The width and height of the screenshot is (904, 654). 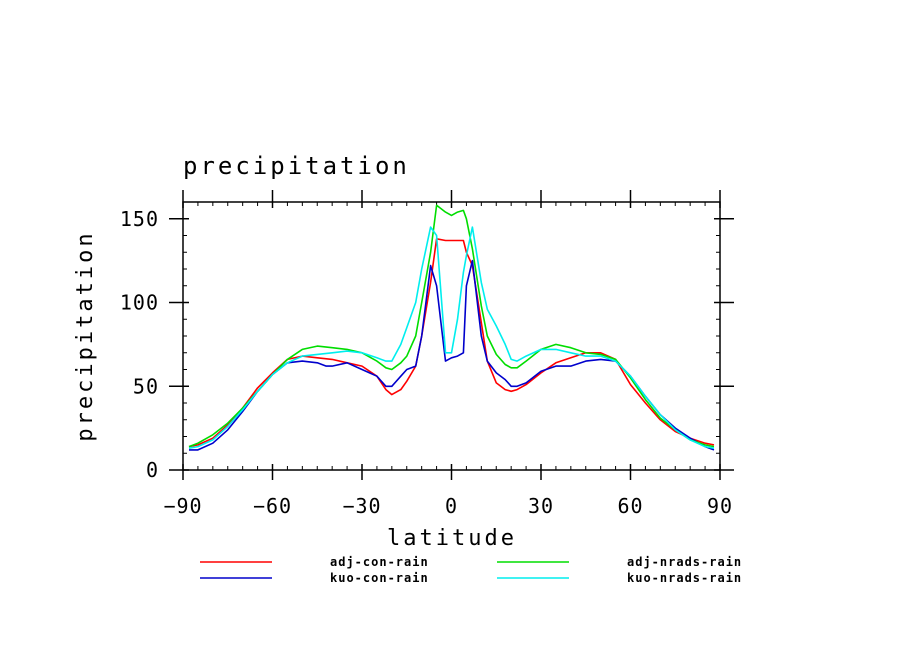 I want to click on y-axis-label: precipitation, so click(x=85, y=335).